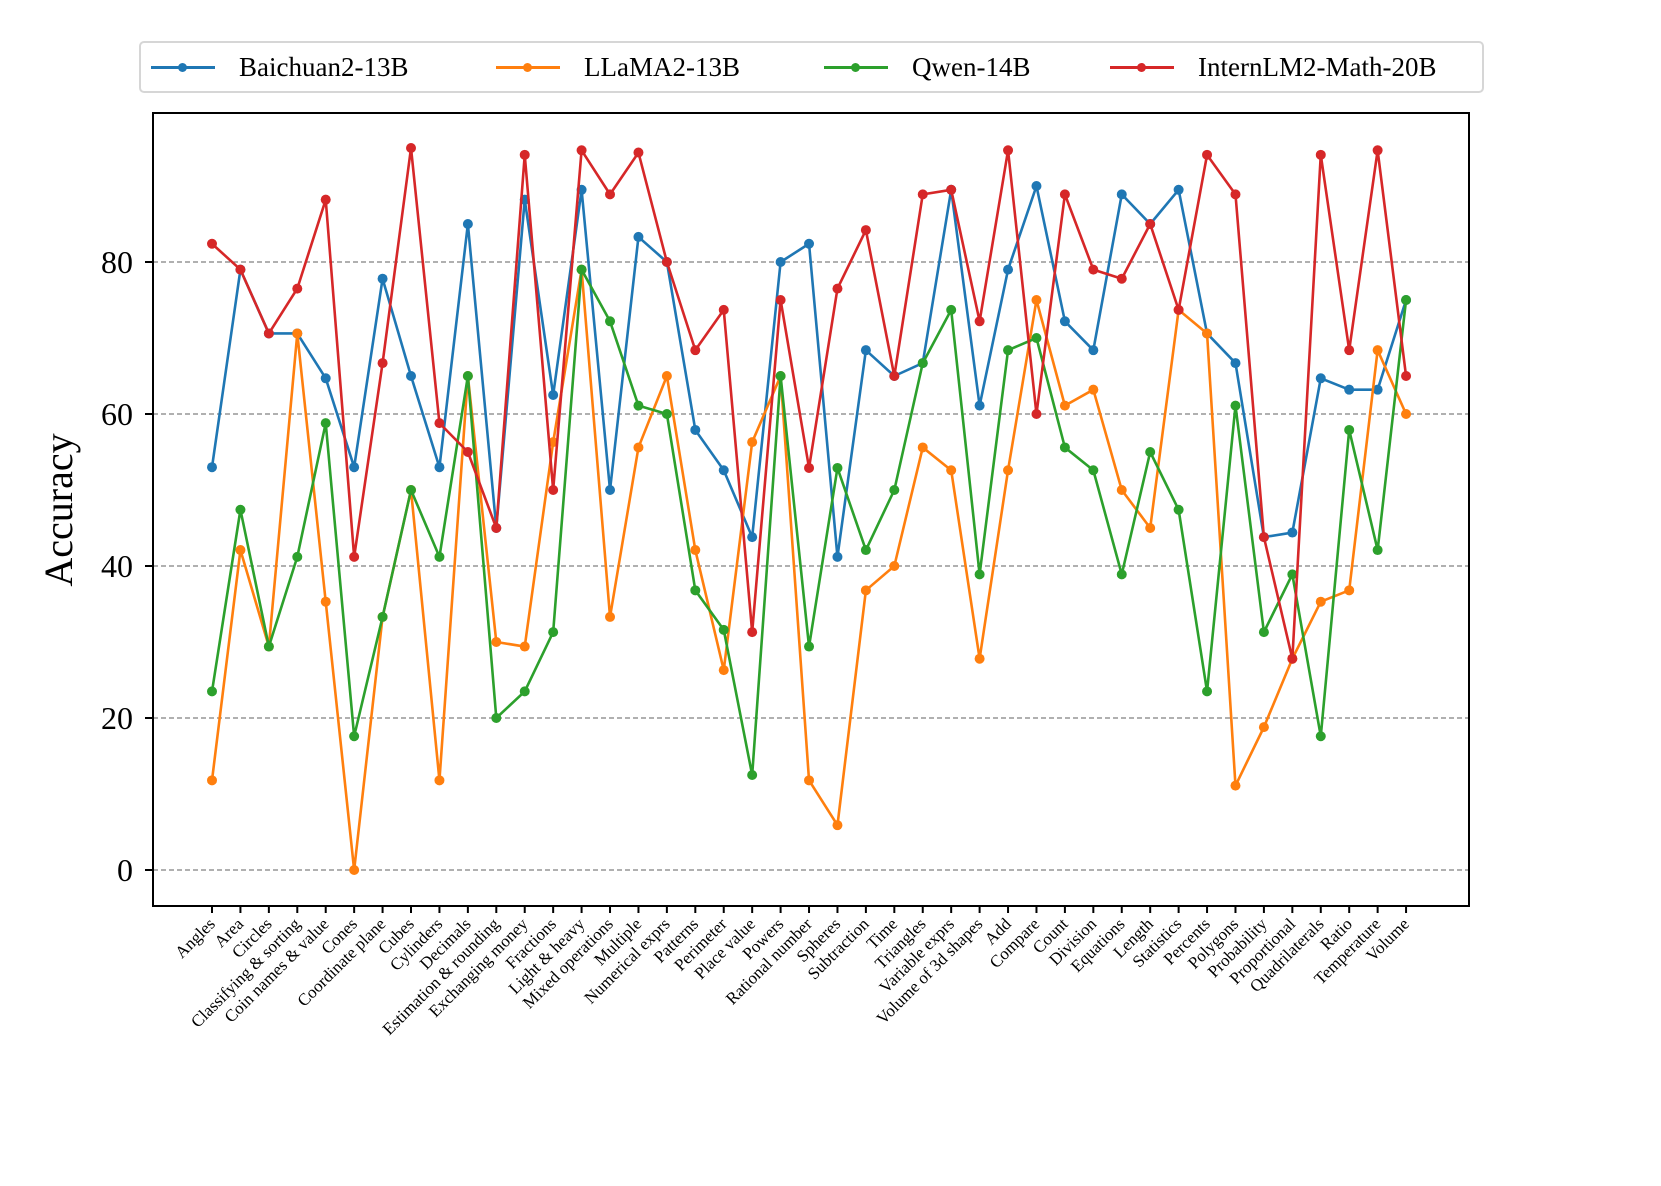 The height and width of the screenshot is (1186, 1661). What do you see at coordinates (117, 718) in the screenshot?
I see `y-tick-label: 20` at bounding box center [117, 718].